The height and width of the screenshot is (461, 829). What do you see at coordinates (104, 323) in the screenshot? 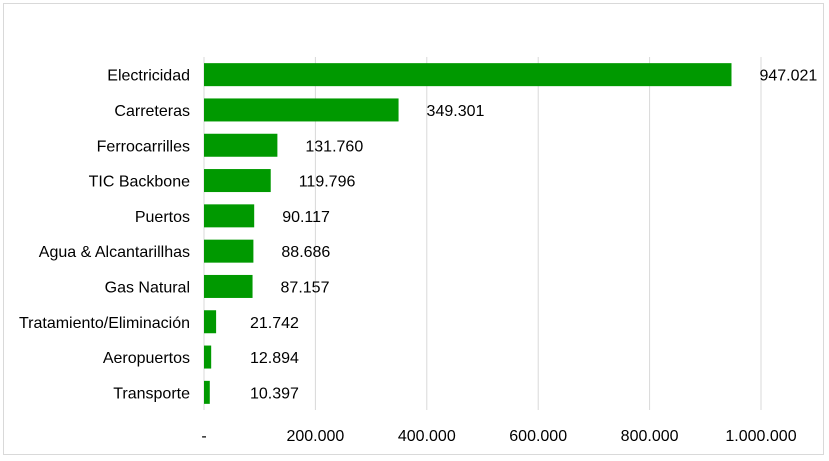
I see `category-label: Tratamiento/Eliminación` at bounding box center [104, 323].